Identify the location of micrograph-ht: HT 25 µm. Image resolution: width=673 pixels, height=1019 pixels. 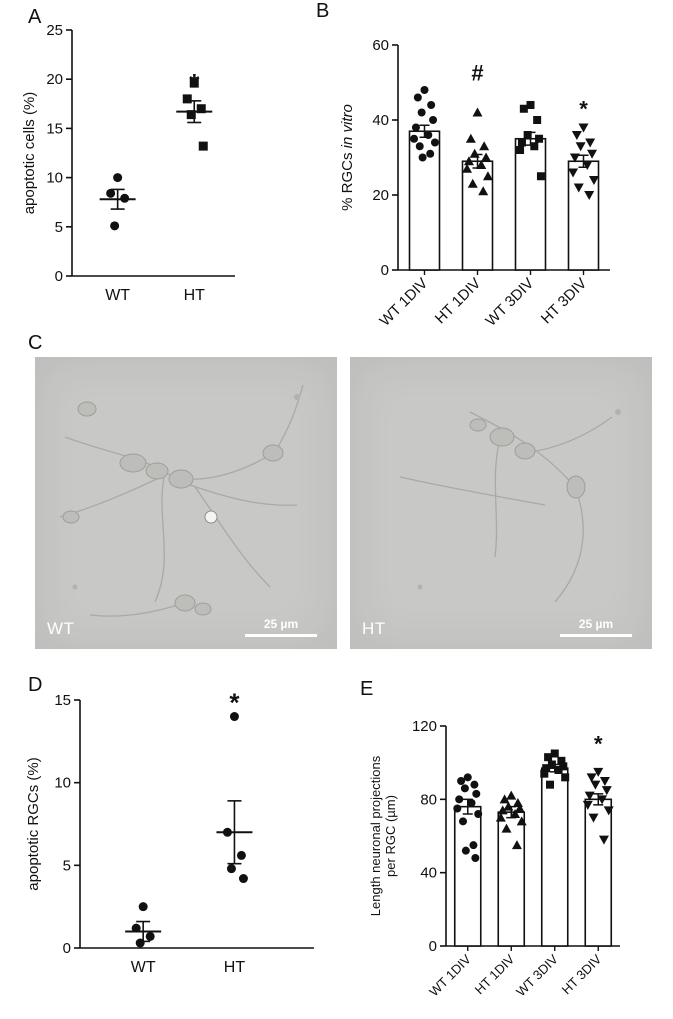
(501, 503).